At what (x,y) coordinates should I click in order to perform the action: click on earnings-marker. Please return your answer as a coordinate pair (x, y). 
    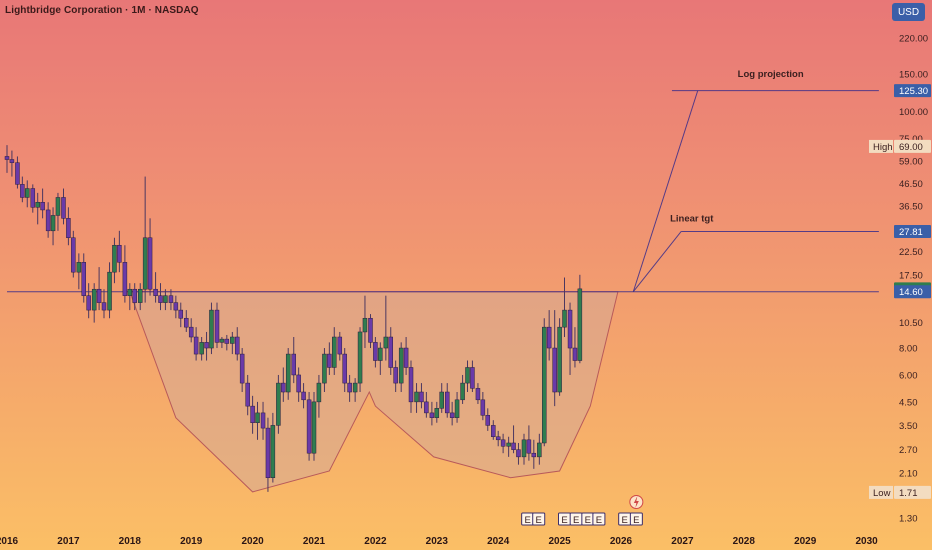
    Looking at the image, I should click on (539, 519).